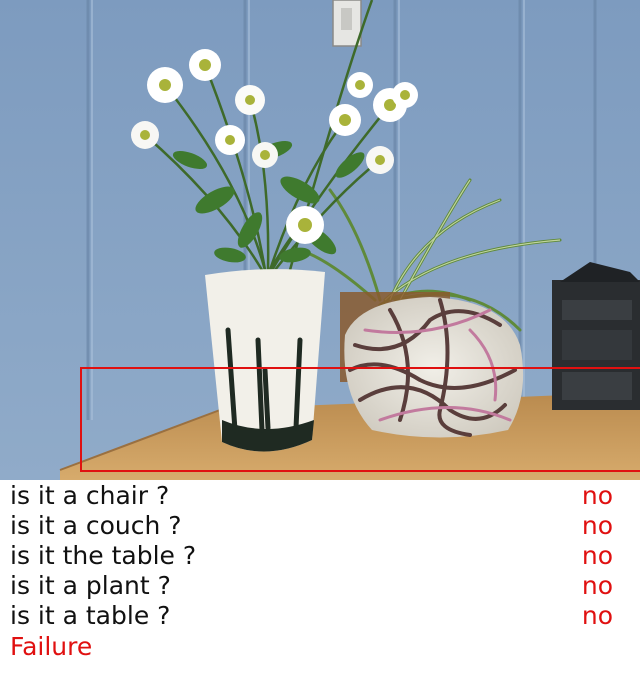  Describe the element at coordinates (90, 495) in the screenshot. I see `question-text: is it a chair ?` at that location.